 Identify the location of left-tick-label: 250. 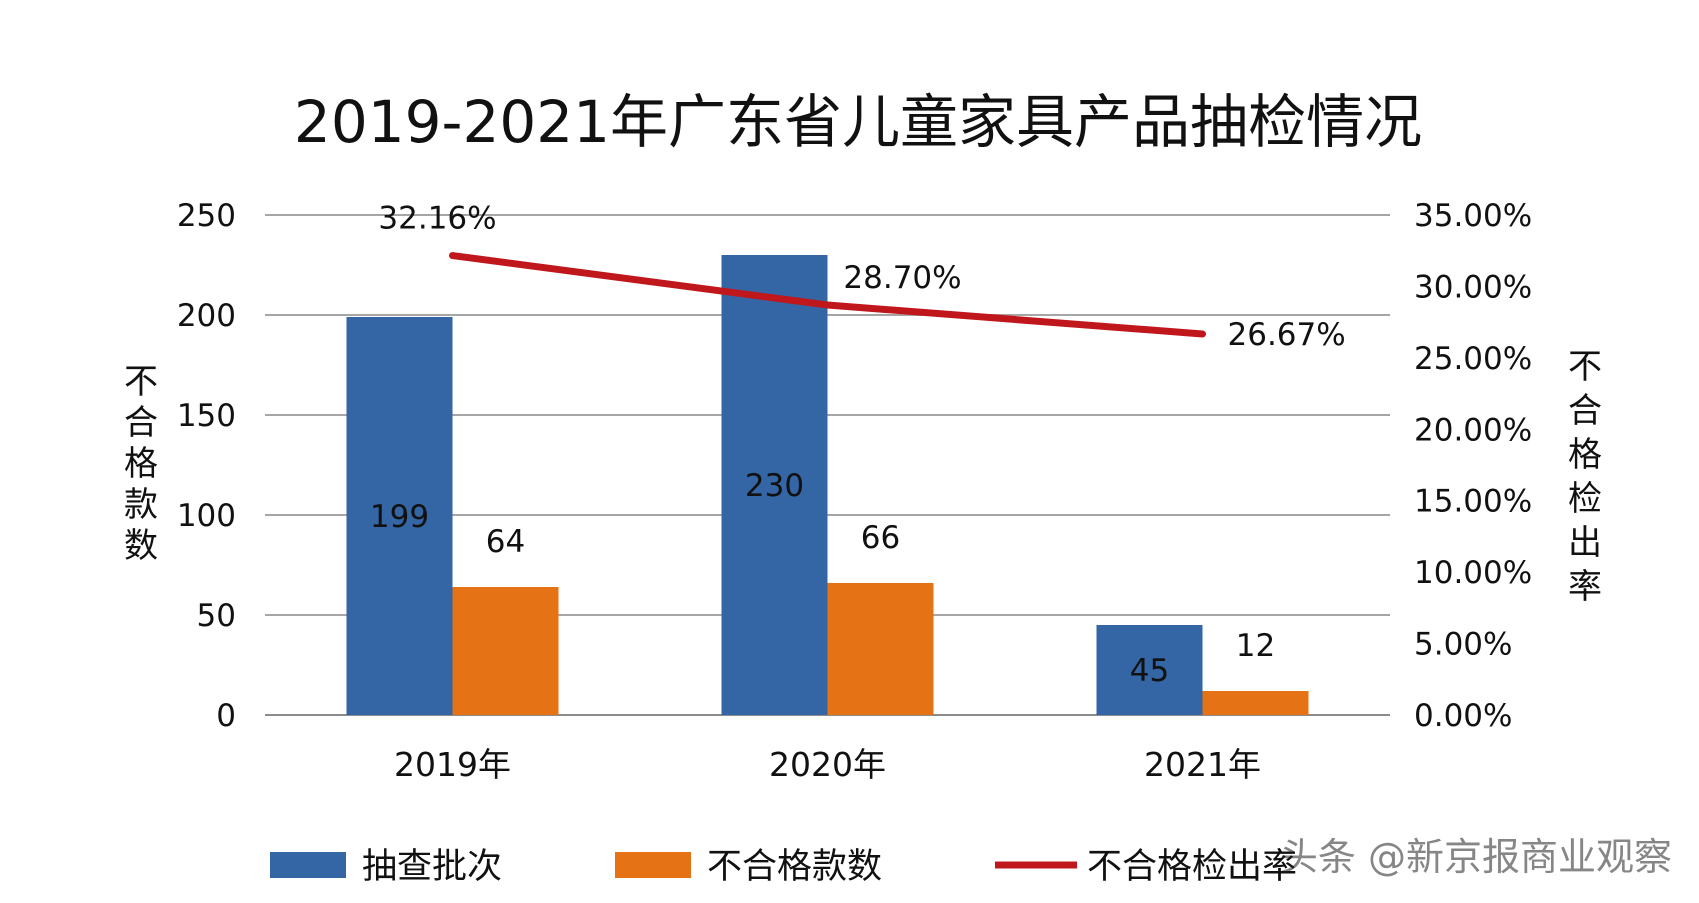
(206, 216).